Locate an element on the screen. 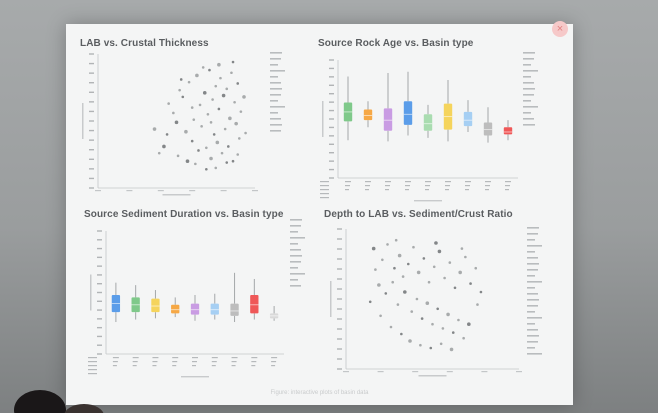 Image resolution: width=658 pixels, height=413 pixels. chart-title: Depth to LAB vs. Sediment/Crust Ratio is located at coordinates (418, 214).